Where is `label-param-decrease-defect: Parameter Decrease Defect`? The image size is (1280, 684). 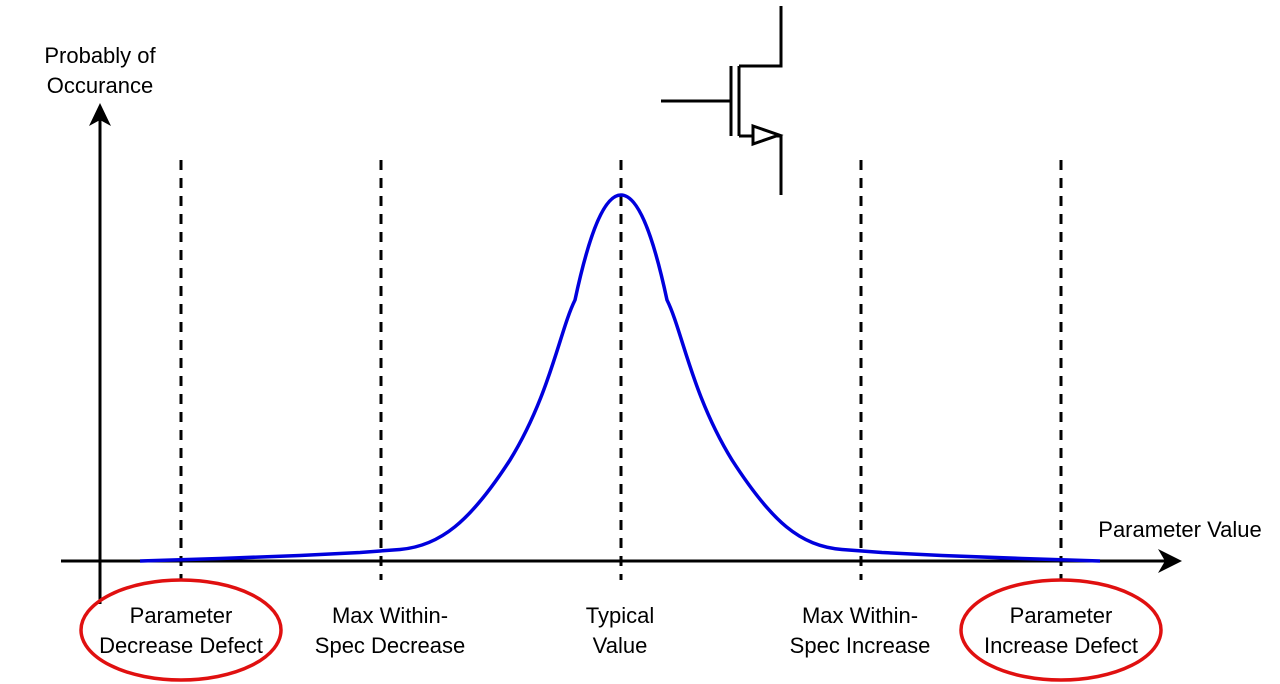 label-param-decrease-defect: Parameter Decrease Defect is located at coordinates (181, 631).